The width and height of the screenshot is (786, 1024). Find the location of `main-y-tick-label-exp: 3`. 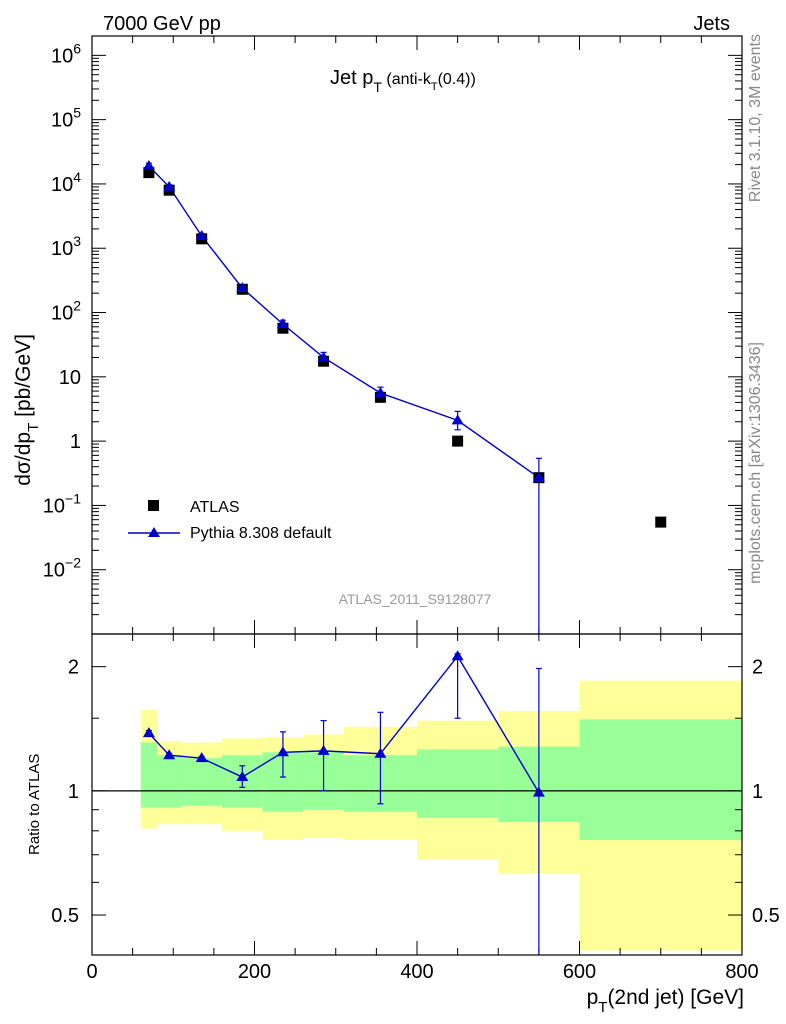

main-y-tick-label-exp: 3 is located at coordinates (77, 241).